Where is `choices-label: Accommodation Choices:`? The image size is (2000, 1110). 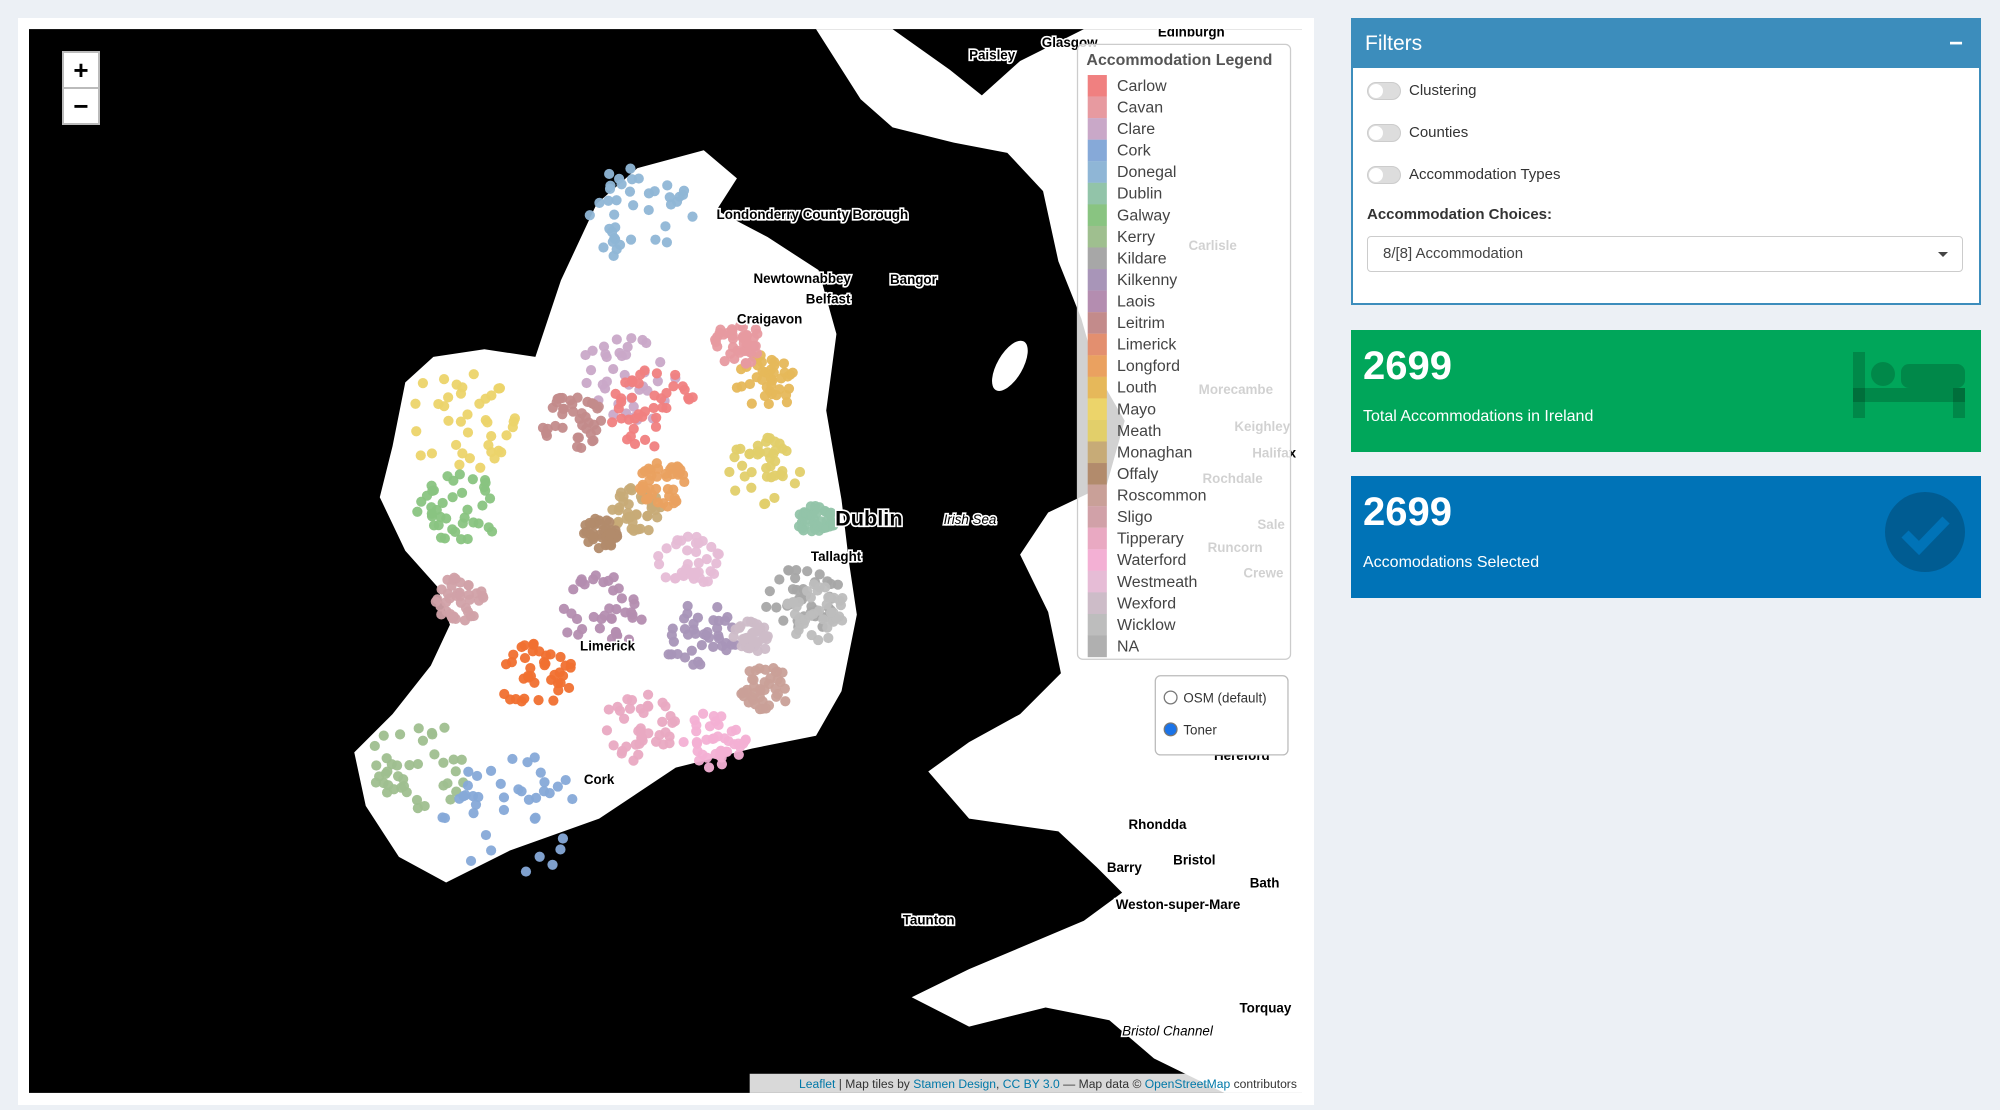 choices-label: Accommodation Choices: is located at coordinates (1460, 214).